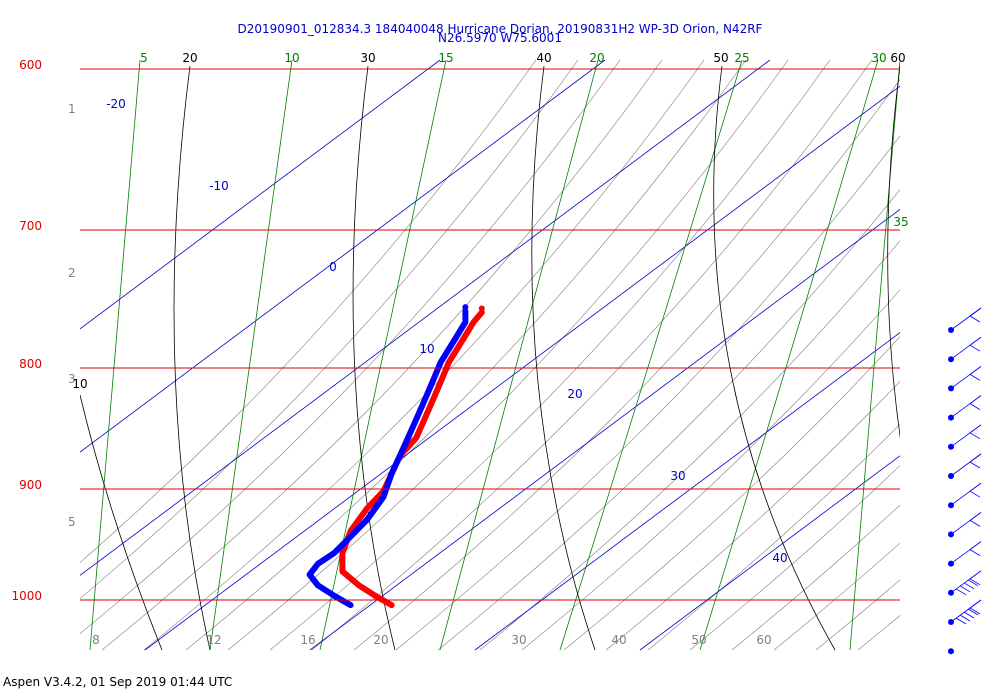 The image size is (1000, 700). Describe the element at coordinates (291, 58) in the screenshot. I see `mixing-ratio-label: 10` at that location.